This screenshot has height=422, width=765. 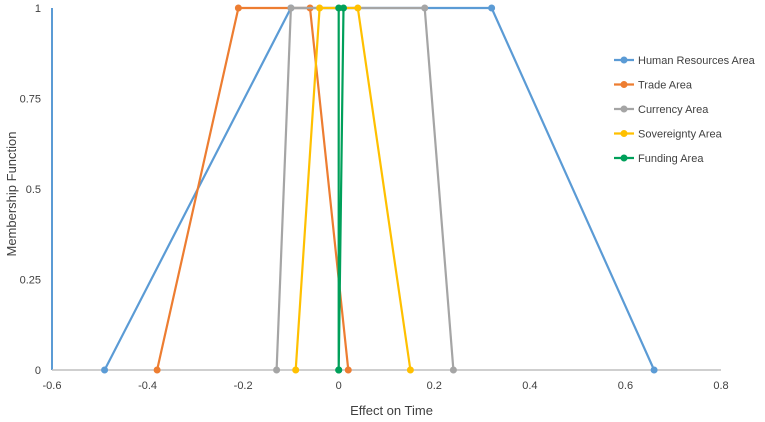 I want to click on x-tick-label: 0, so click(x=339, y=386).